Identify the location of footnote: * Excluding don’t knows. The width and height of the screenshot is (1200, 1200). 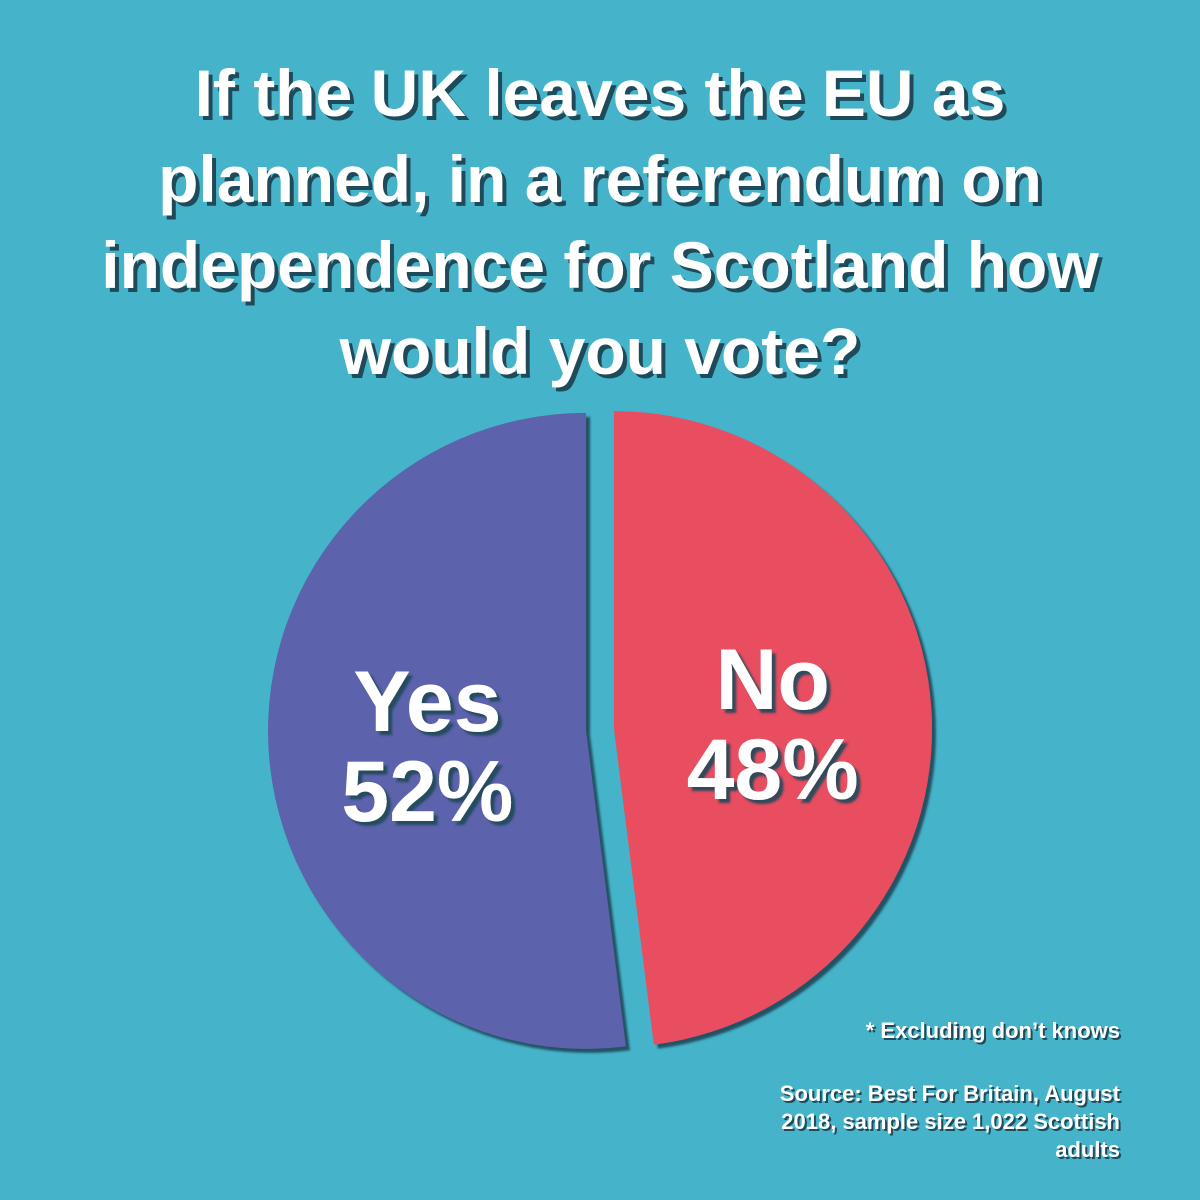
(992, 1030).